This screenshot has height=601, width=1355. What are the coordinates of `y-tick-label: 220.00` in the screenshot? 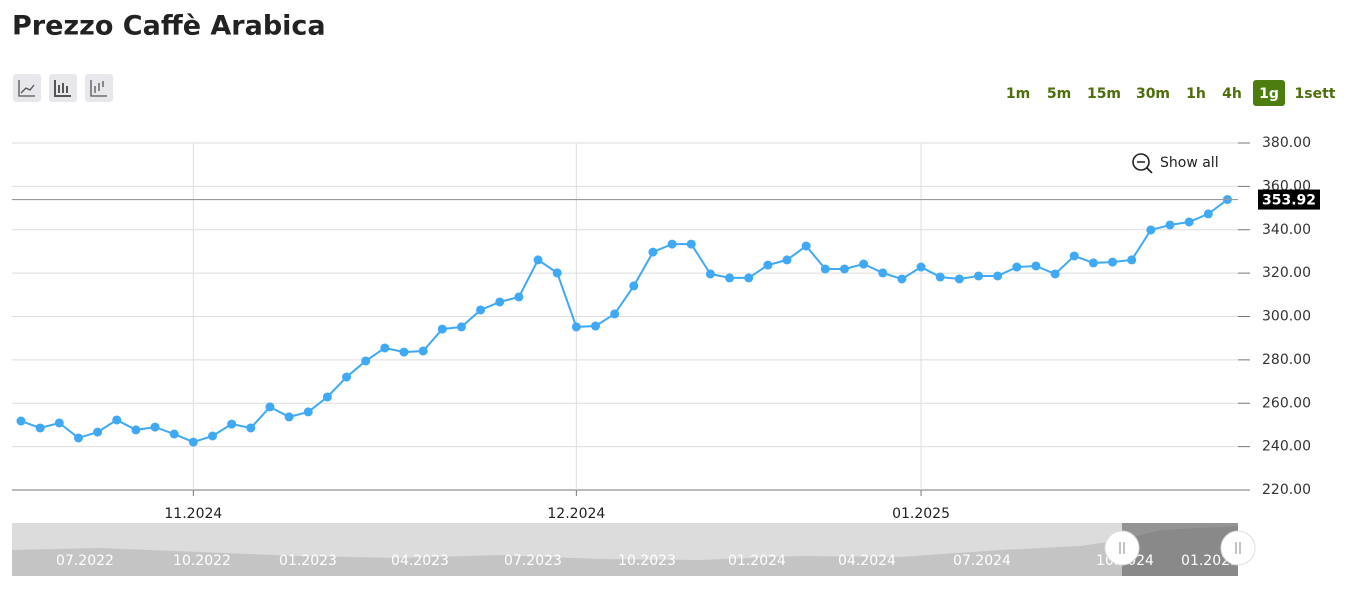 It's located at (1286, 490).